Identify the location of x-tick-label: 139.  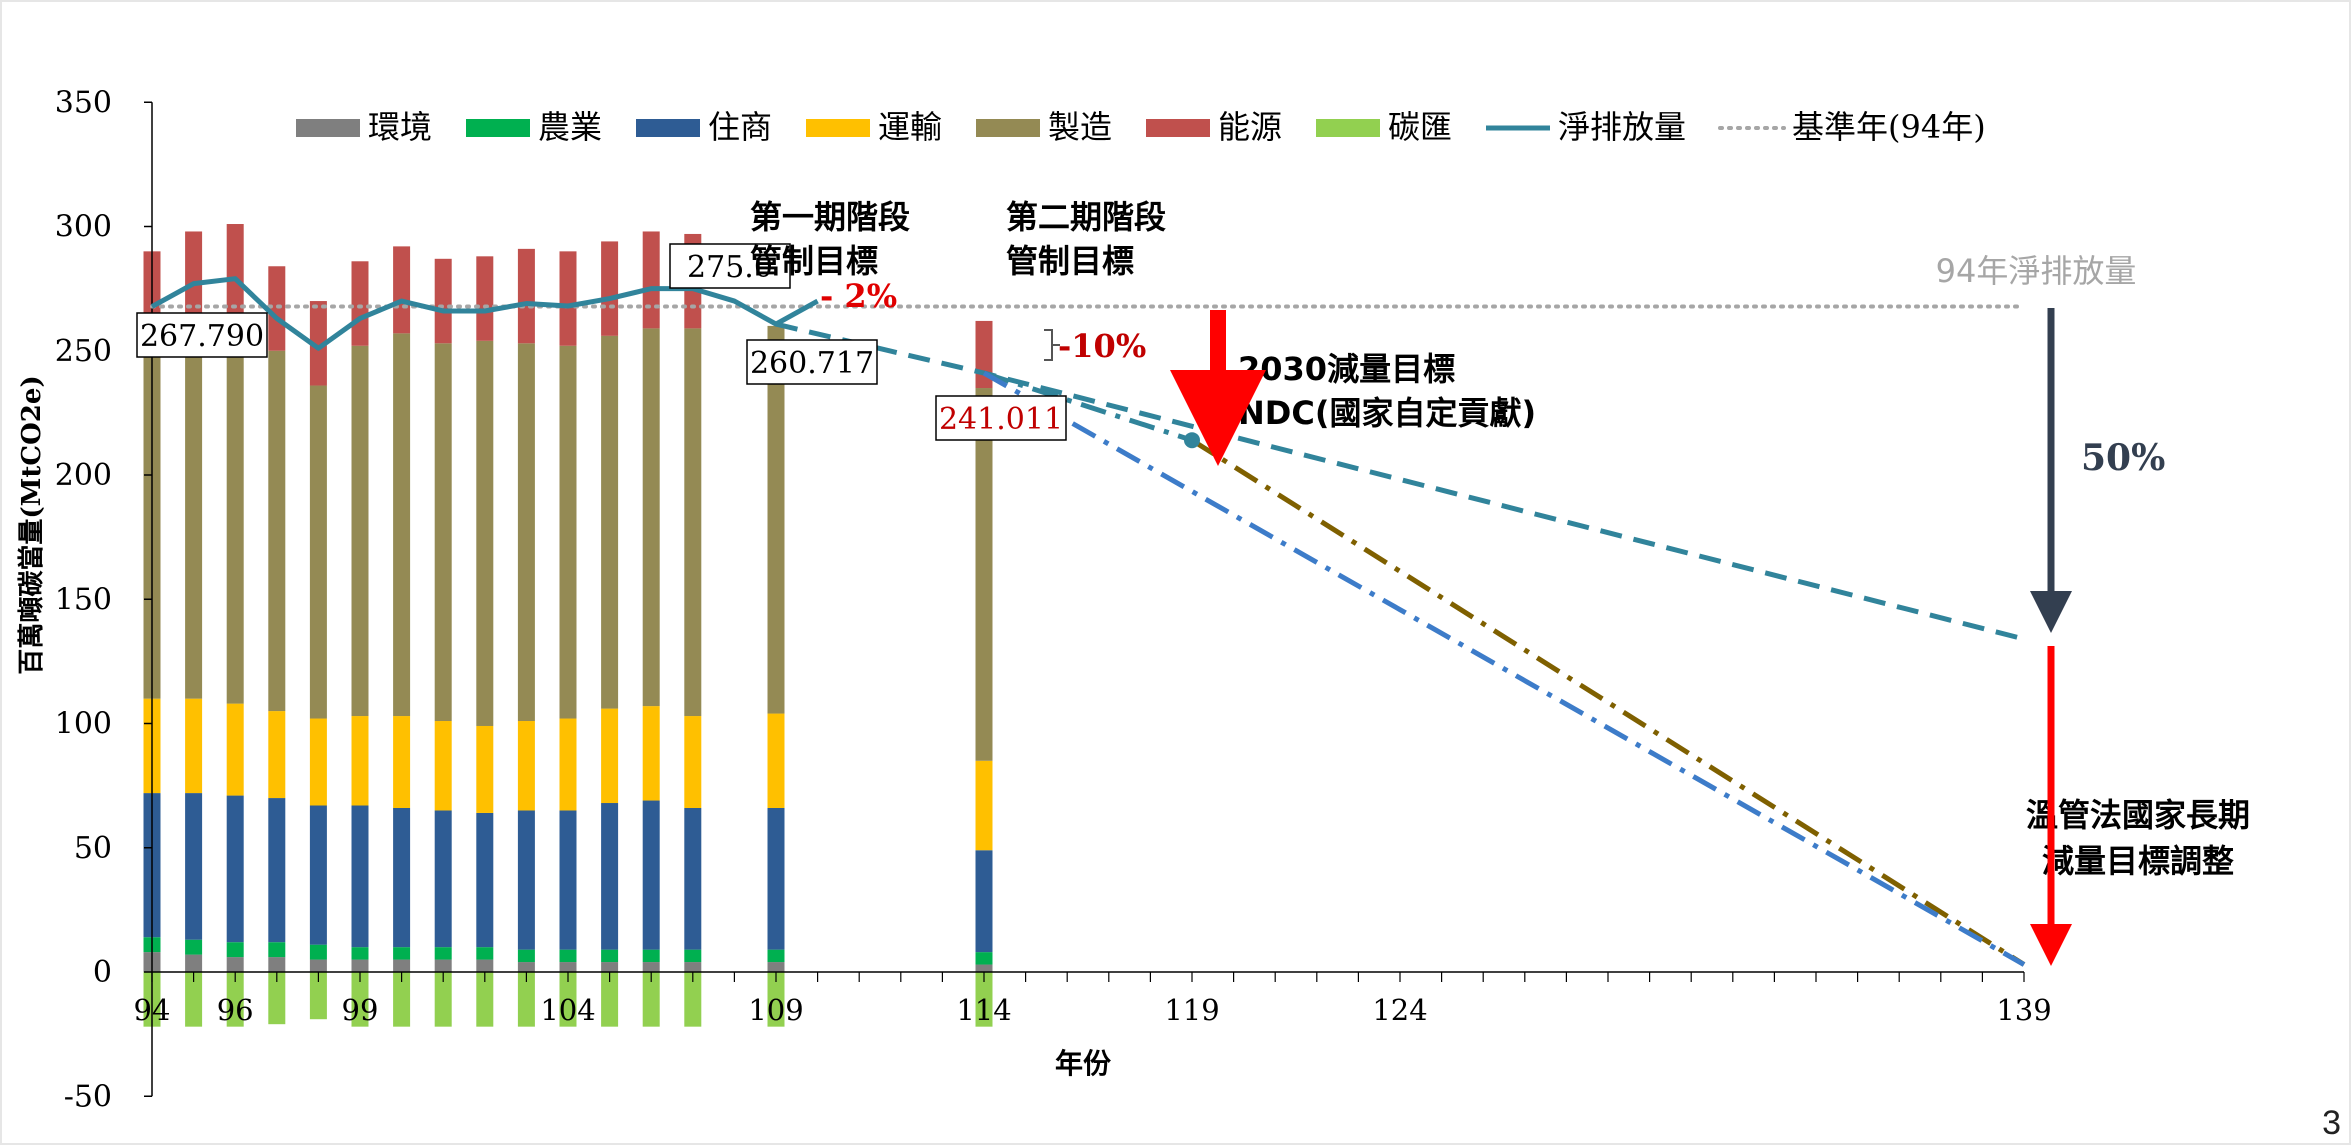
(2023, 1010).